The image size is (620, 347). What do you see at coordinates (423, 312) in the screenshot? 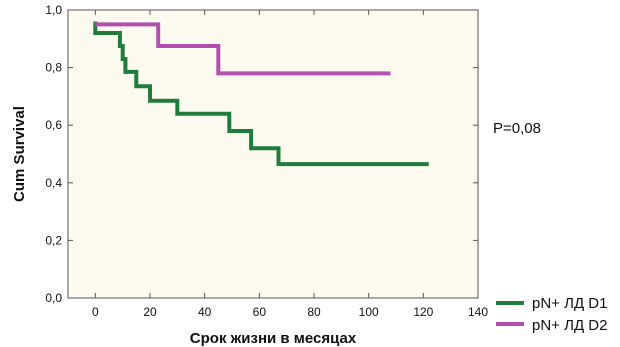
I see `x-tick-label: 120` at bounding box center [423, 312].